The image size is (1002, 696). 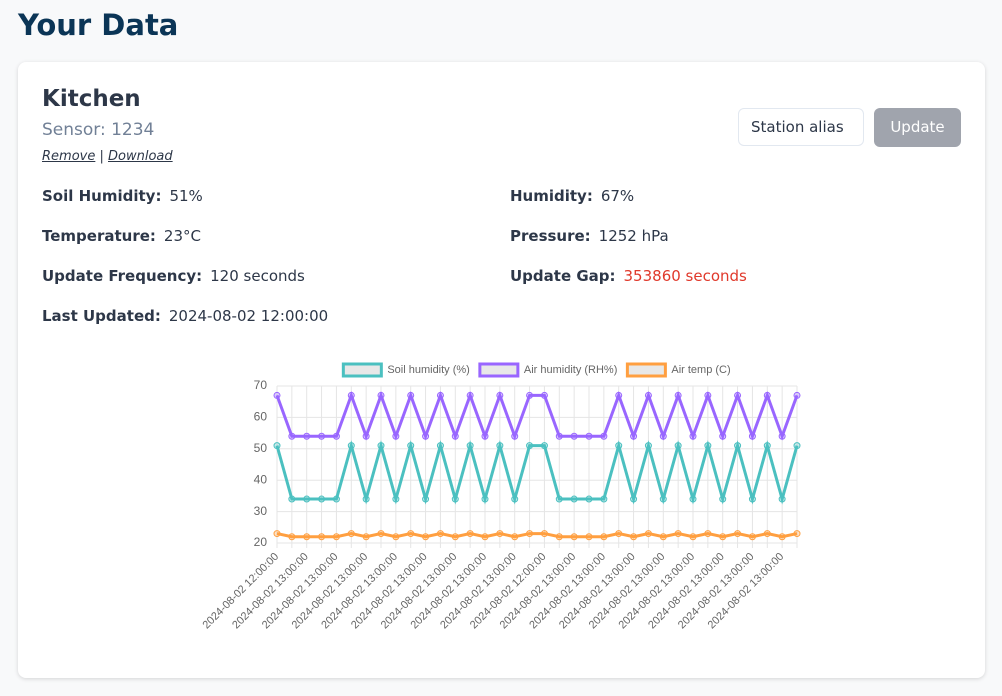 What do you see at coordinates (186, 196) in the screenshot?
I see `field-value: 51%` at bounding box center [186, 196].